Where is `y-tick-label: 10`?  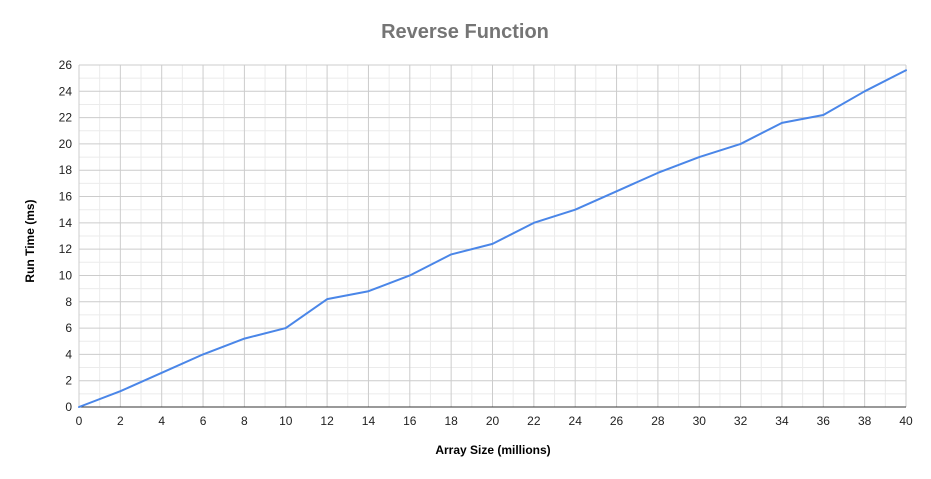 y-tick-label: 10 is located at coordinates (66, 275).